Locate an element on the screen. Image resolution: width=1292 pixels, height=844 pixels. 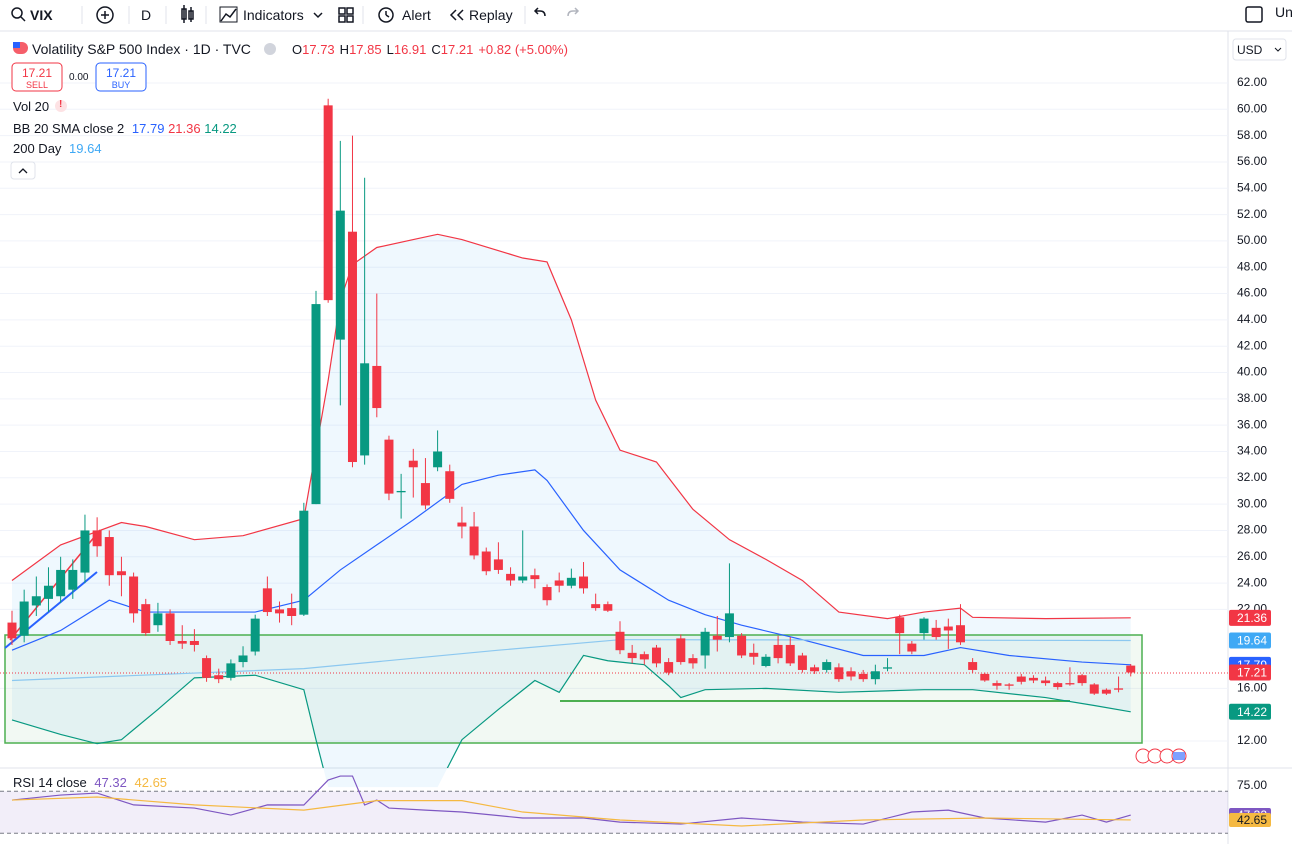
y-tick-label: 52.00 is located at coordinates (1252, 214).